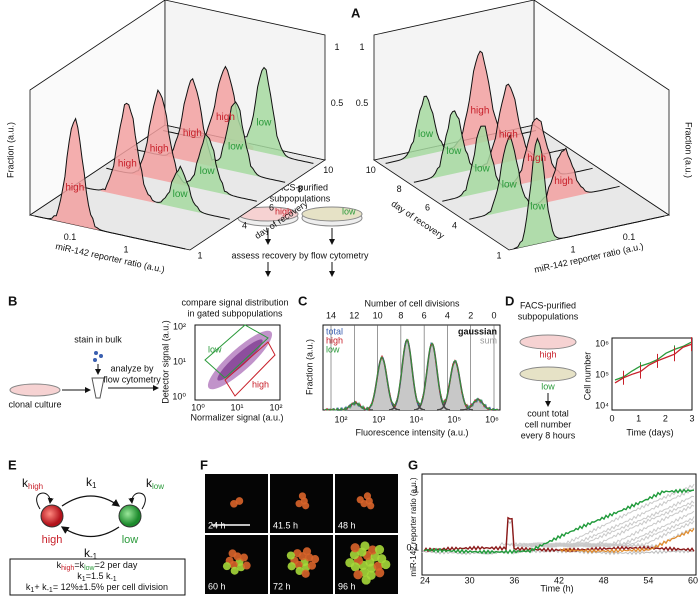 This screenshot has width=699, height=596. I want to click on measured-curve, so click(411, 375).